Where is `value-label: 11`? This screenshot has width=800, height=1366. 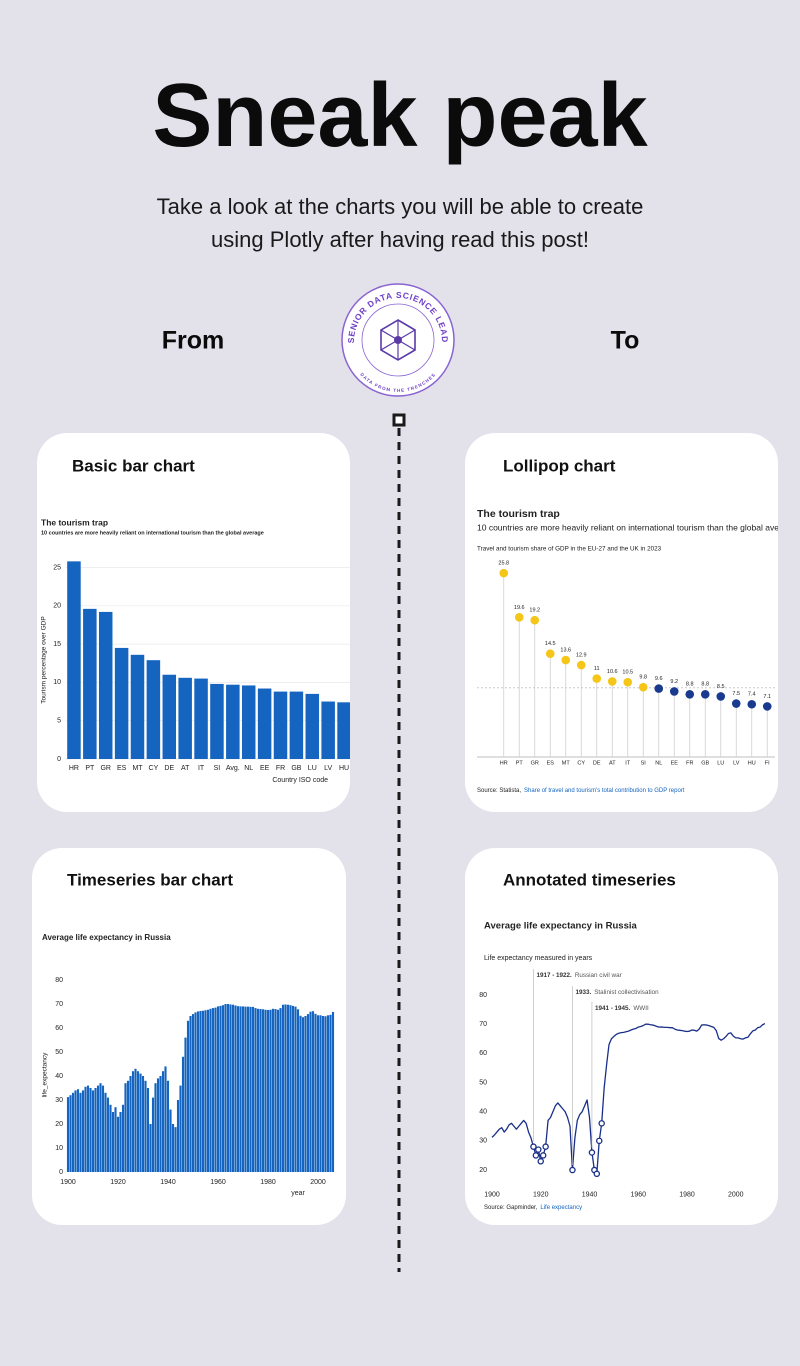
value-label: 11 is located at coordinates (597, 669).